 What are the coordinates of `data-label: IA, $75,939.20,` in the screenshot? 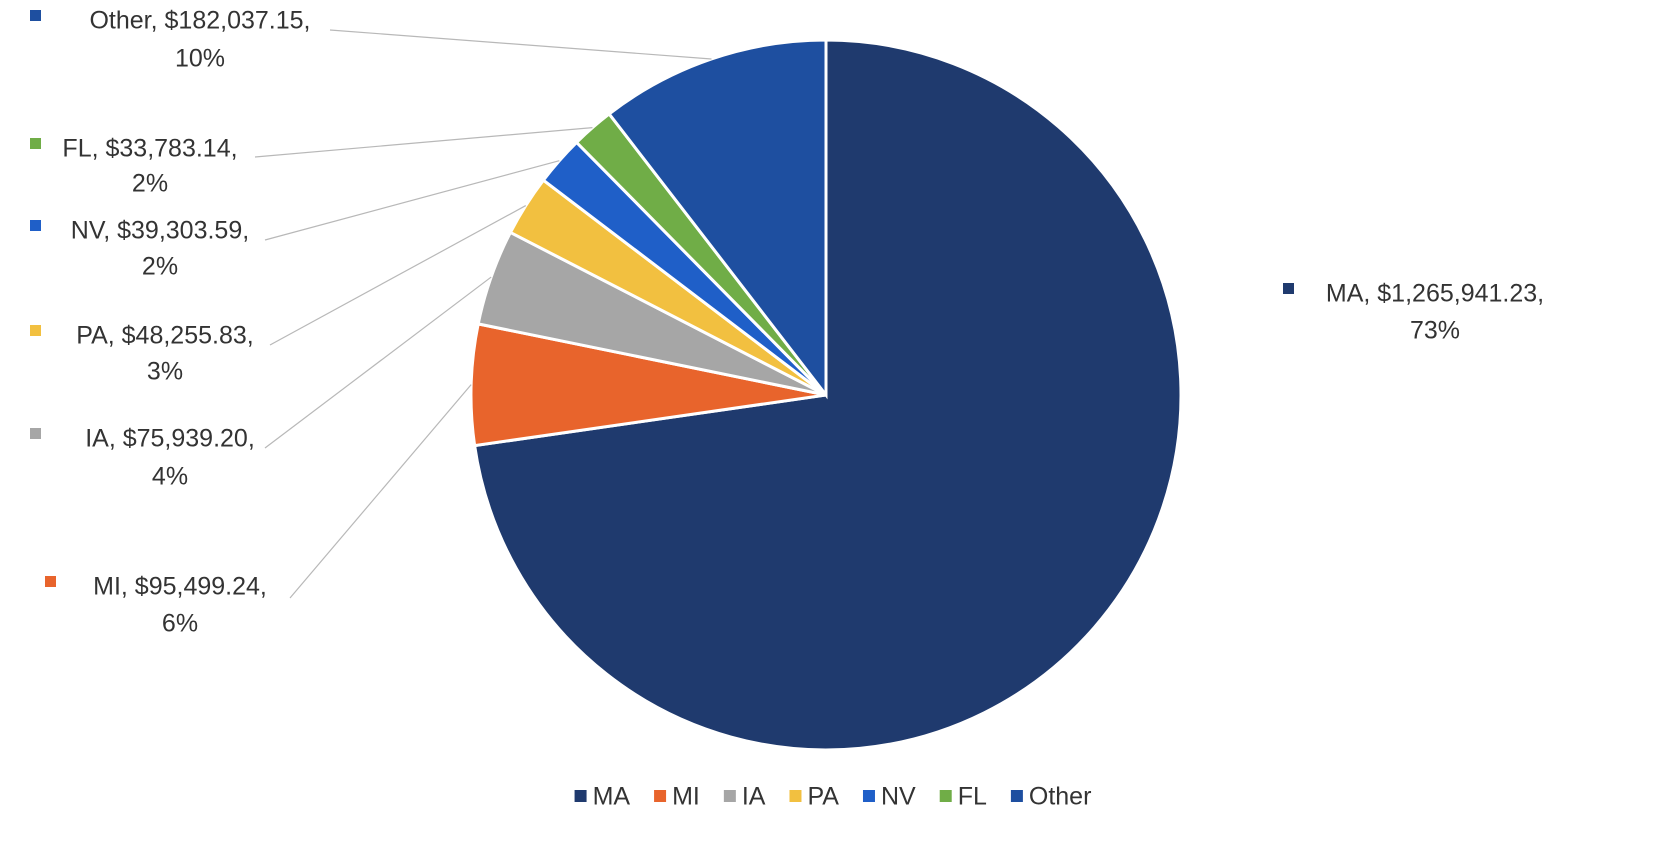 It's located at (170, 439).